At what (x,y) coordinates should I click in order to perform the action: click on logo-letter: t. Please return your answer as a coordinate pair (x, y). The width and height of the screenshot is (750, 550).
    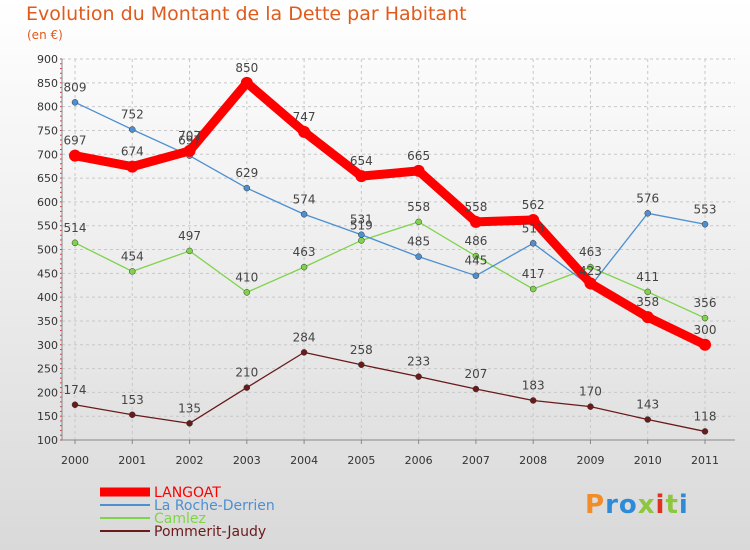
    Looking at the image, I should click on (672, 505).